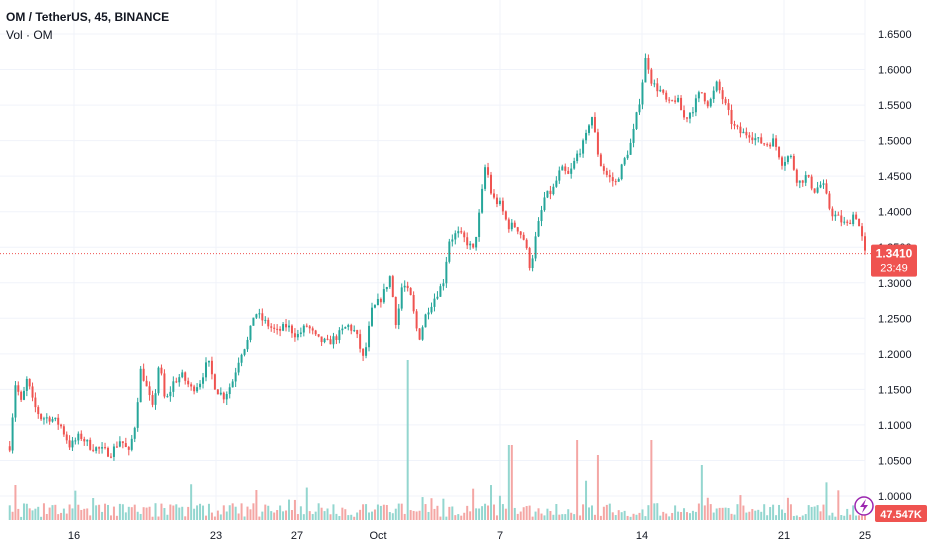  What do you see at coordinates (864, 506) in the screenshot?
I see `lightning-icon` at bounding box center [864, 506].